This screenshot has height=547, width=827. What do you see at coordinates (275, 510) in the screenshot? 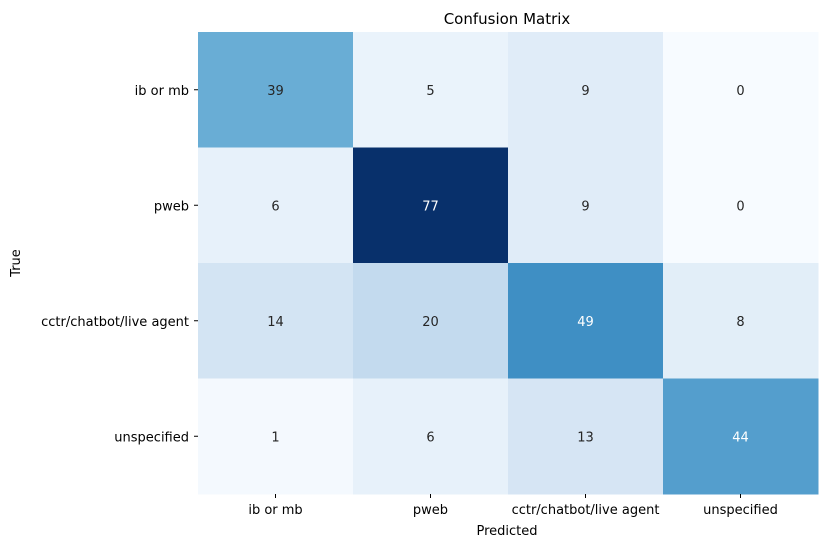
I see `x-tick-label: ib or mb` at bounding box center [275, 510].